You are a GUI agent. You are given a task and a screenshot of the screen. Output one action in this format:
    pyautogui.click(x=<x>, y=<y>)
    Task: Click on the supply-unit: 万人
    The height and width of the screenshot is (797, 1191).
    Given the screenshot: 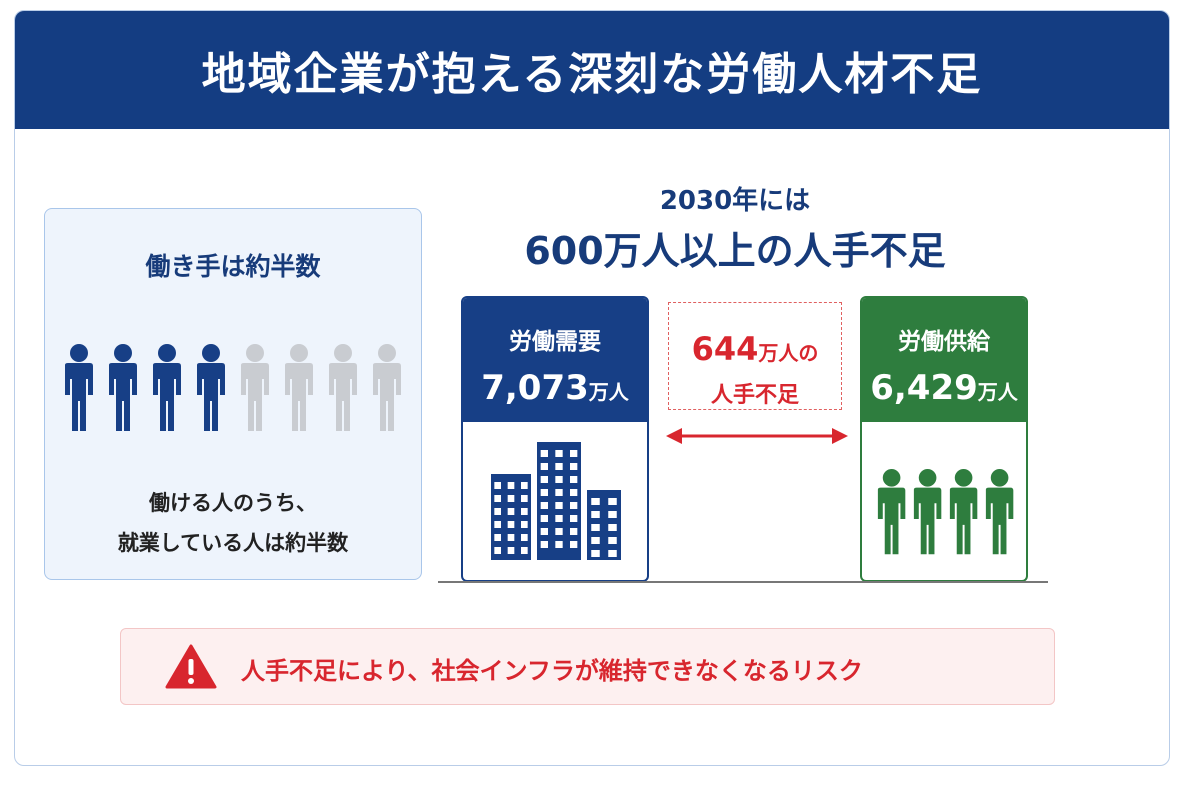 What is the action you would take?
    pyautogui.click(x=997, y=392)
    